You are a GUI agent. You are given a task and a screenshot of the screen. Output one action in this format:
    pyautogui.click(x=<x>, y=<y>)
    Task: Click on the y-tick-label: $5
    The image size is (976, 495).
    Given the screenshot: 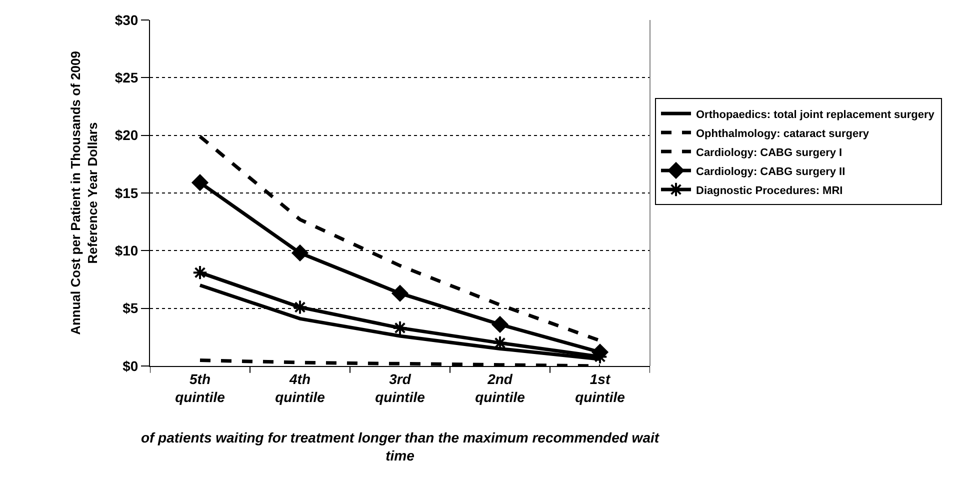 What is the action you would take?
    pyautogui.click(x=130, y=308)
    